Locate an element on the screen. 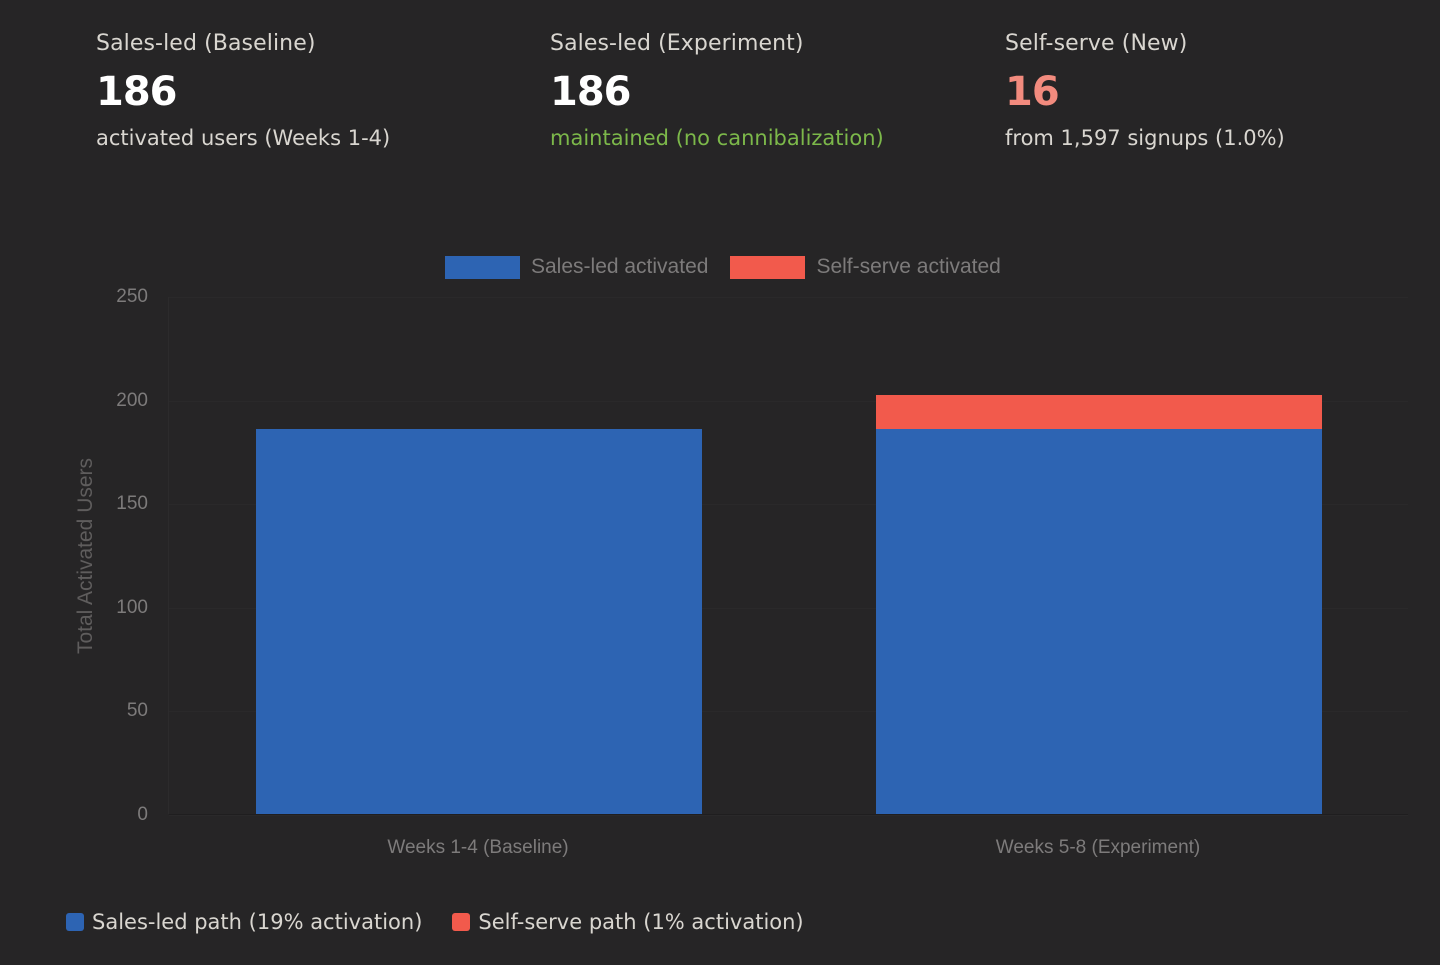 The width and height of the screenshot is (1440, 965). y-axis-title: Total Activated Users is located at coordinates (85, 556).